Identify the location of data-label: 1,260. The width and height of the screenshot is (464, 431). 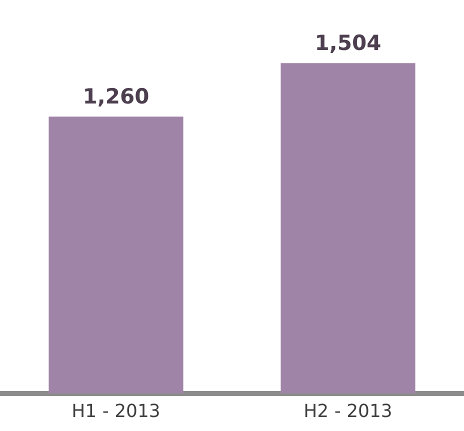
(116, 96).